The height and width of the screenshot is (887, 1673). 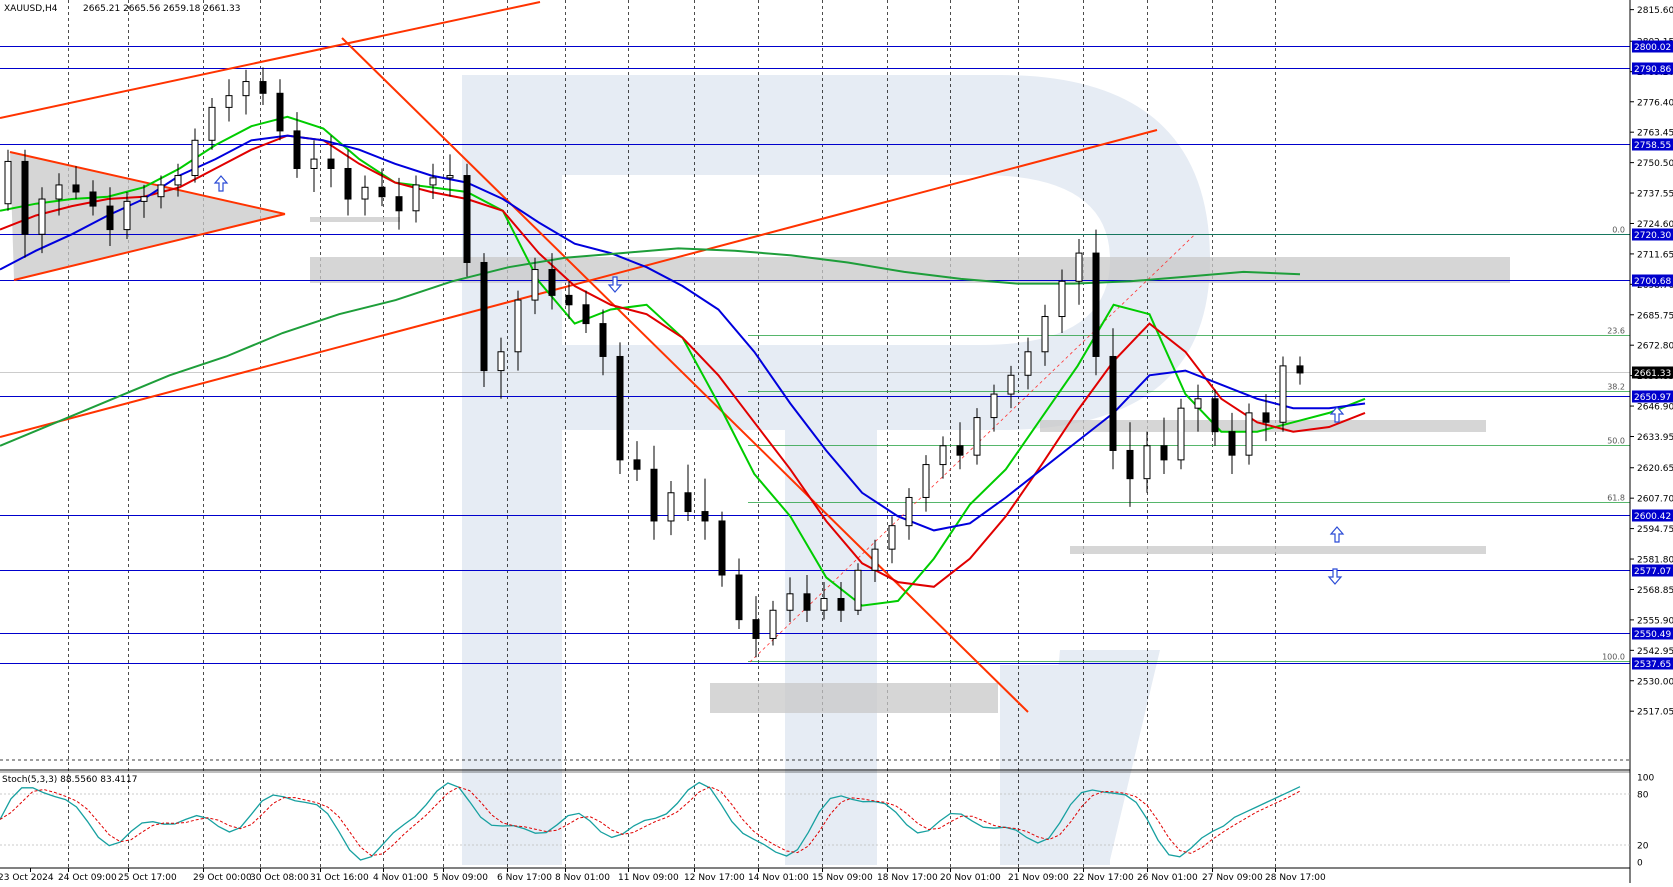 I want to click on time-tick-label: 4 Nov 01:00, so click(x=400, y=878).